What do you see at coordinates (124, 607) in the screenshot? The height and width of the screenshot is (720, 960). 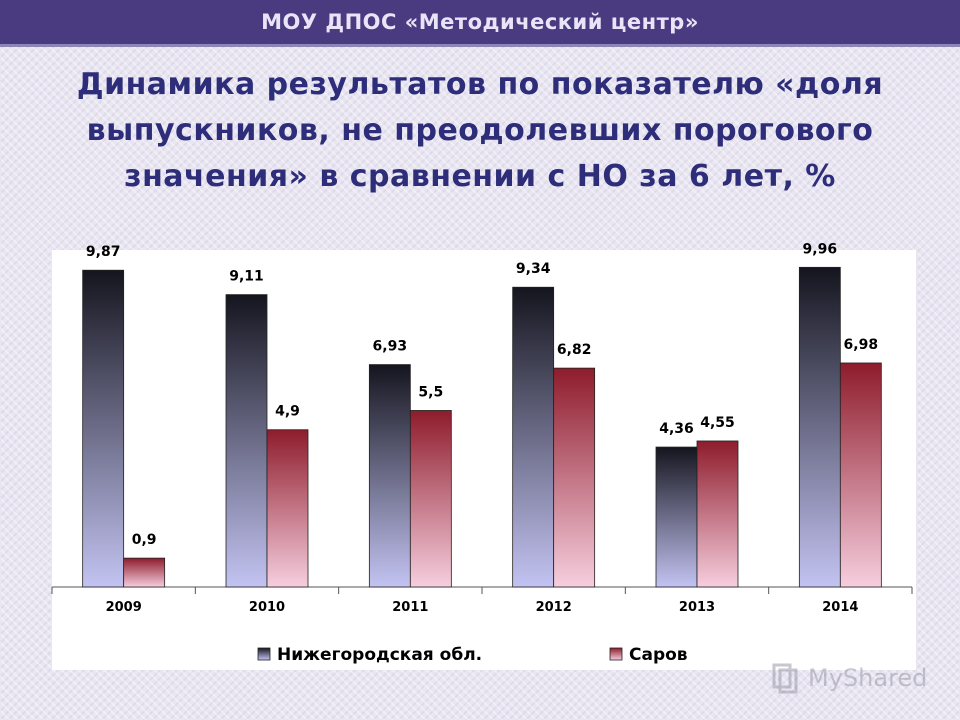 I see `x-tick-label: 2009` at bounding box center [124, 607].